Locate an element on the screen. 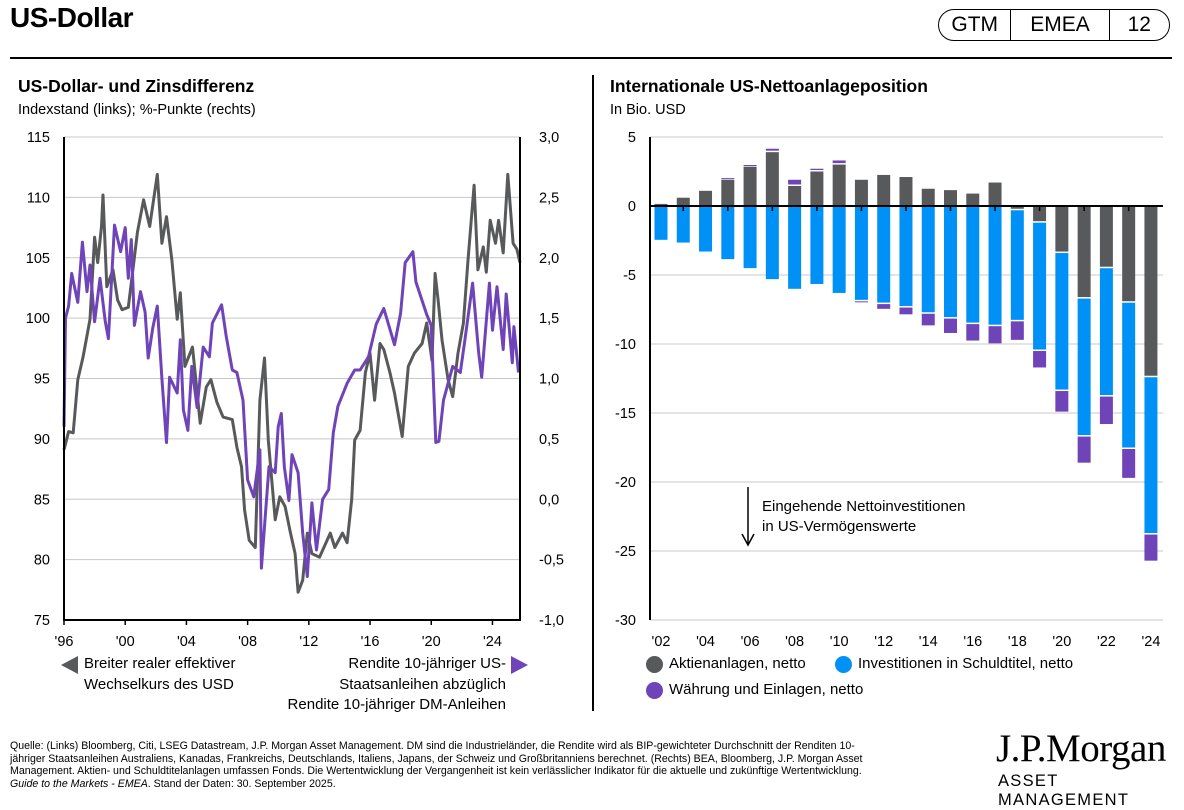 Image resolution: width=1184 pixels, height=810 pixels. bar-y-axis-tick-label: 0 is located at coordinates (632, 207).